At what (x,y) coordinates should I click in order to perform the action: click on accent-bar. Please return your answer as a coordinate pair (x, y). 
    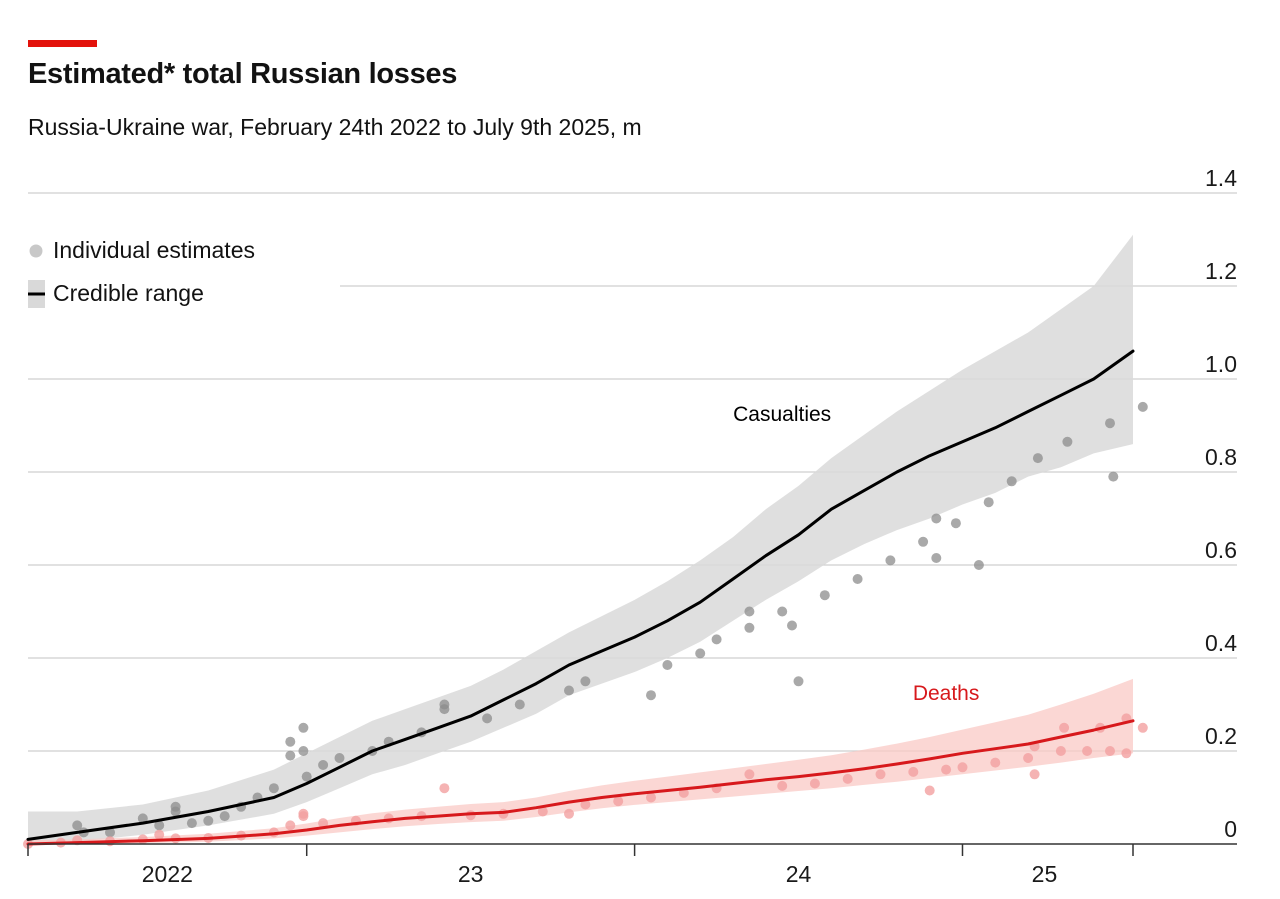
    Looking at the image, I should click on (62, 43).